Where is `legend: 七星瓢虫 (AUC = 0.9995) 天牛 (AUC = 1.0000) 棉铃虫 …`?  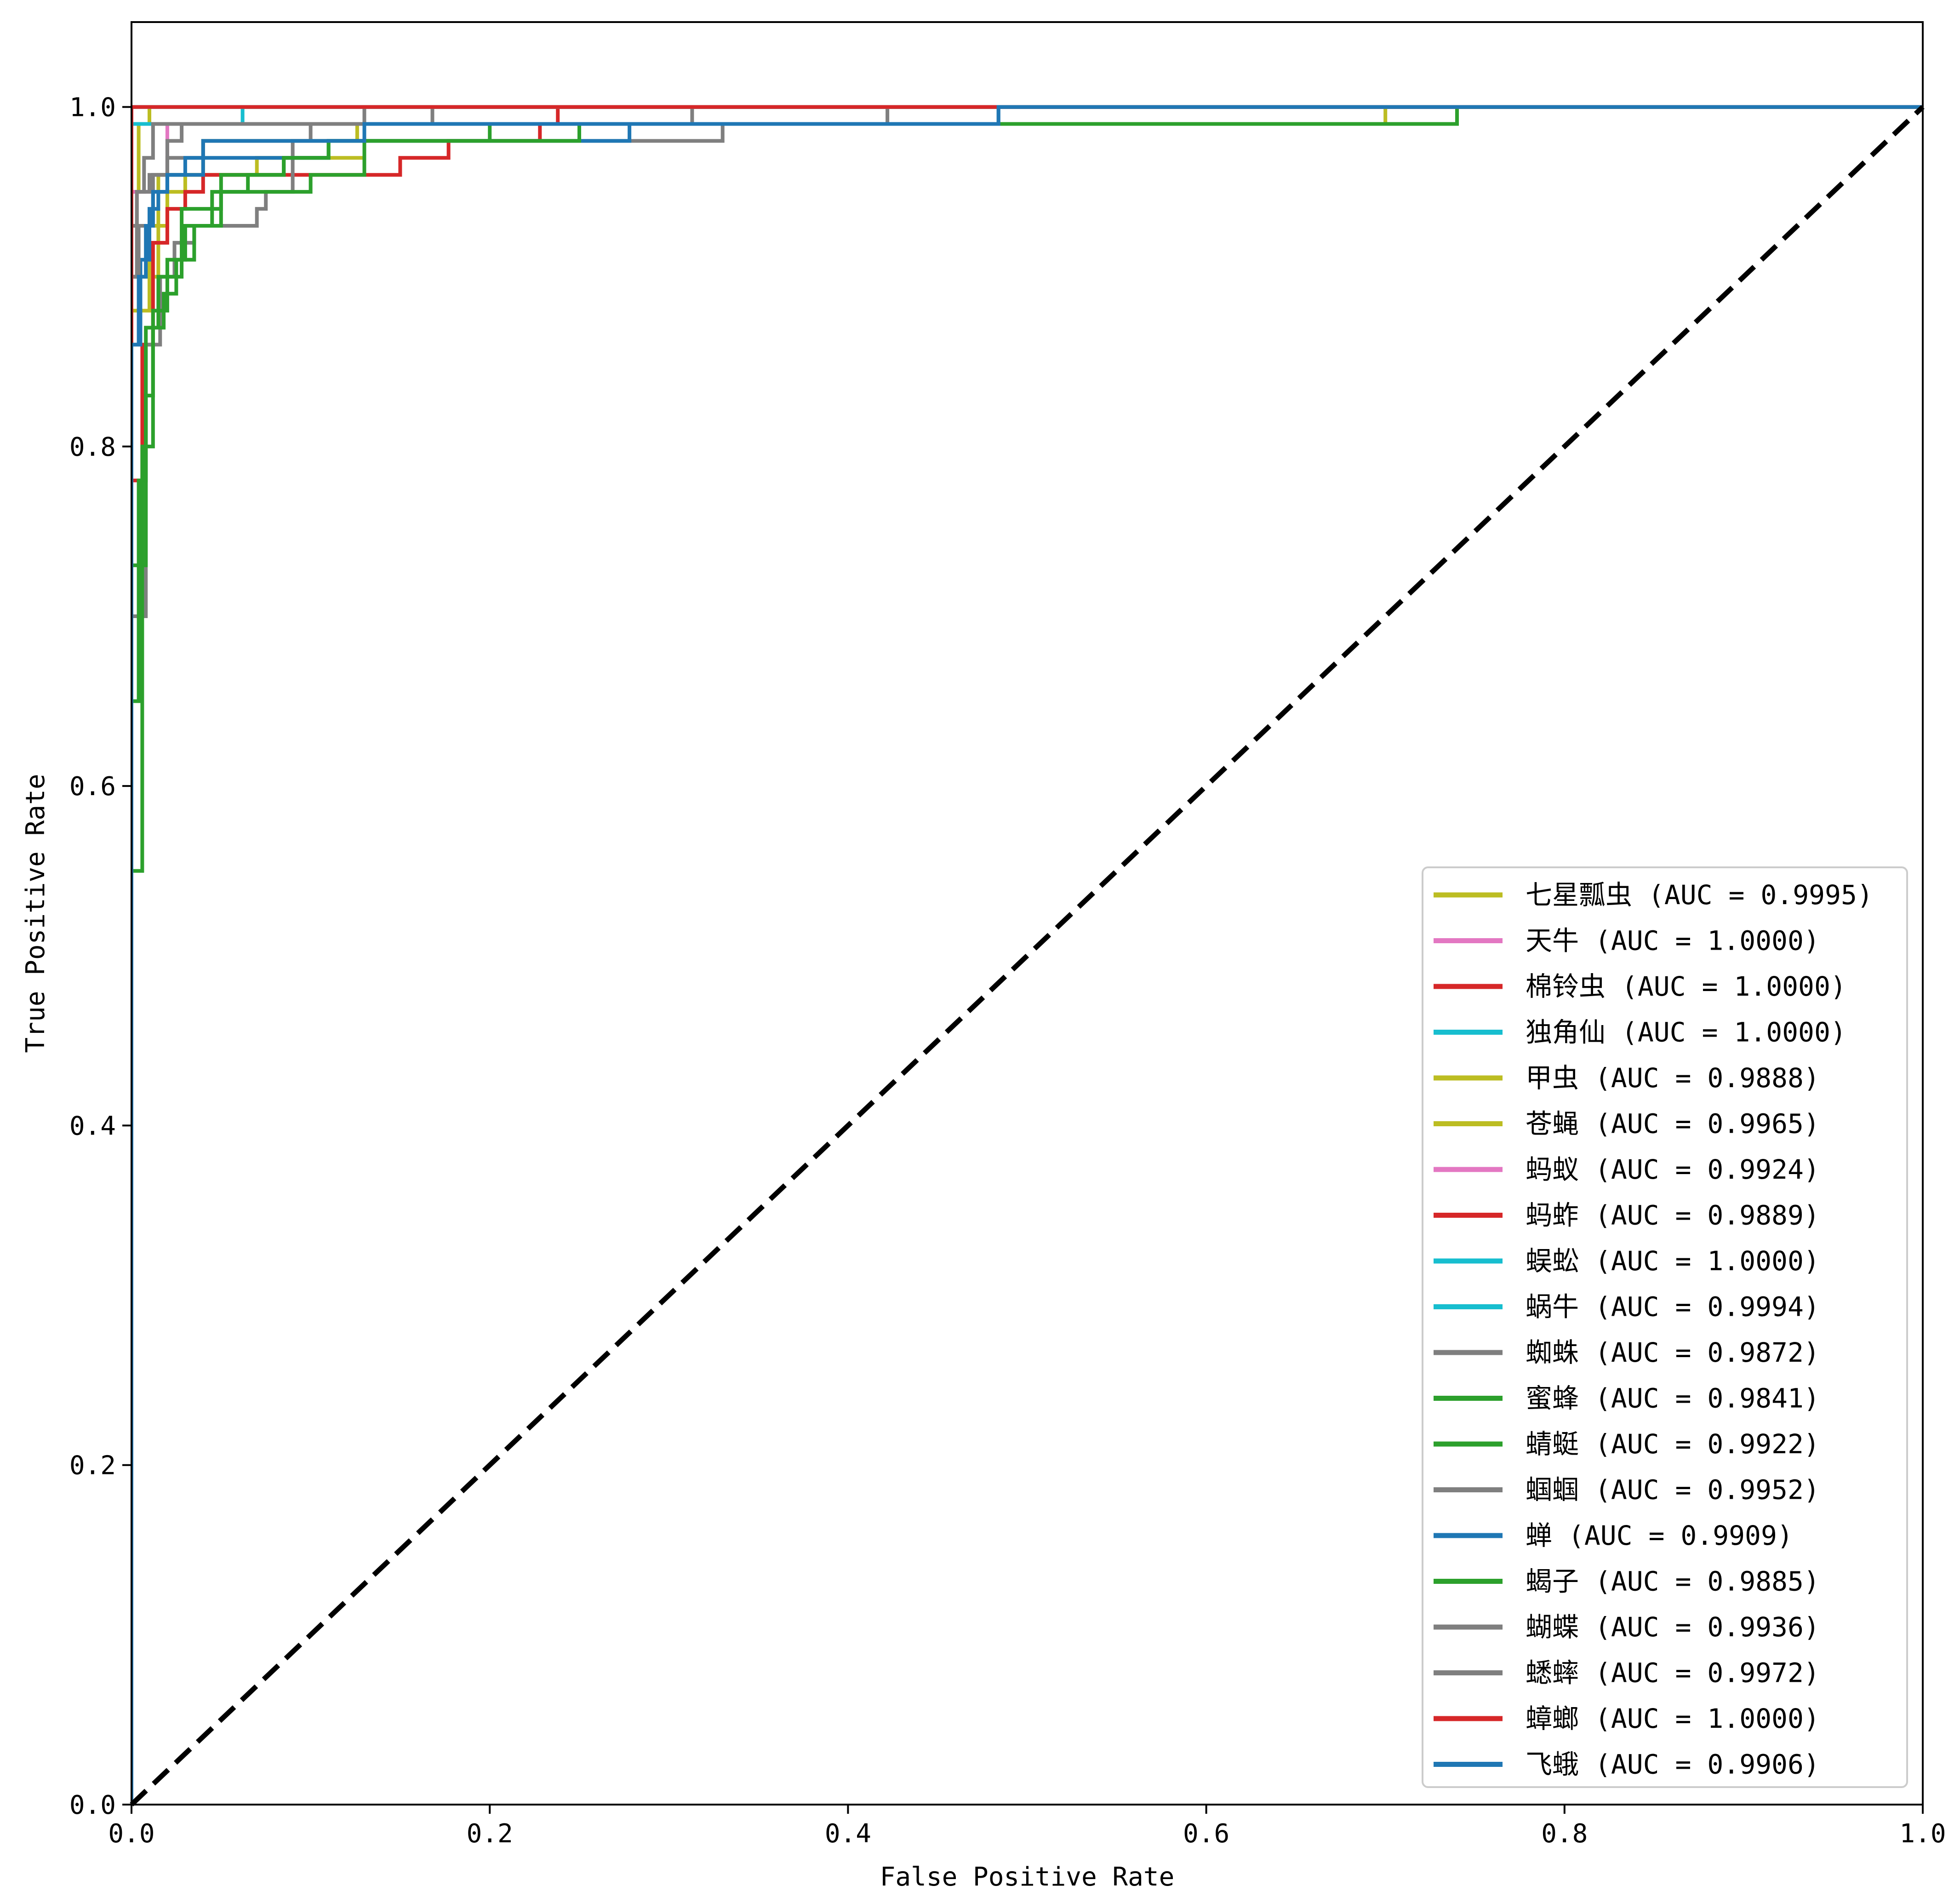
legend: 七星瓢虫 (AUC = 0.9995) 天牛 (AUC = 1.0000) 棉铃虫 … is located at coordinates (1665, 1327).